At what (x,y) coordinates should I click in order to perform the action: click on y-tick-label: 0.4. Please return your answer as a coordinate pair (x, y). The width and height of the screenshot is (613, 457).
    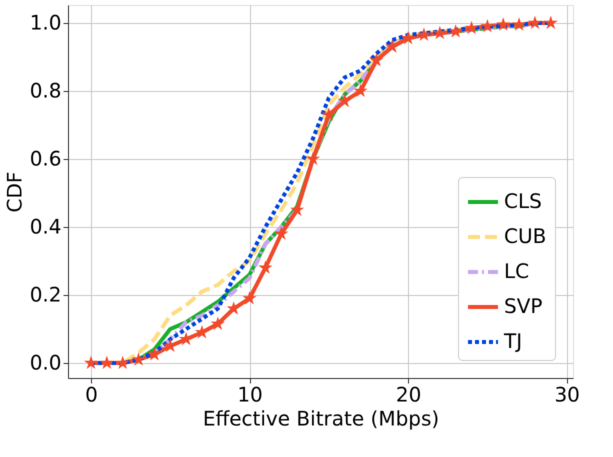
    Looking at the image, I should click on (46, 226).